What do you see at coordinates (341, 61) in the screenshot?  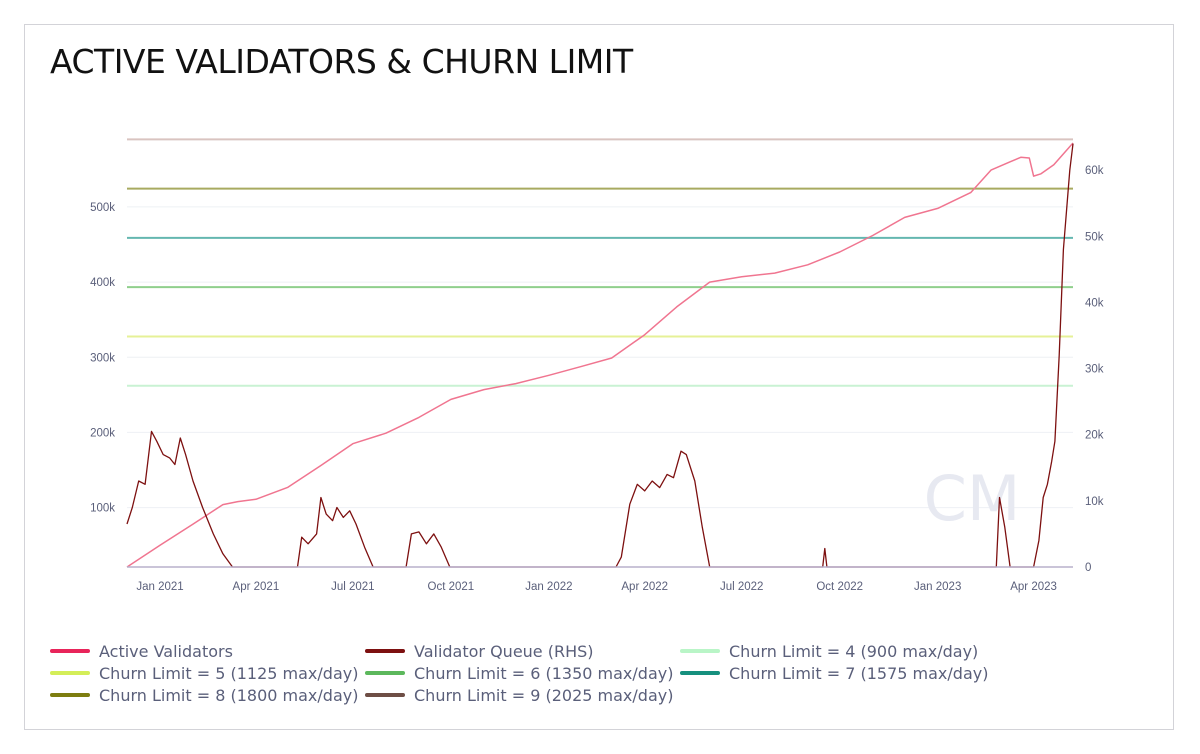 I see `chart-title: ACTIVE VALIDATORS & CHURN LIMIT` at bounding box center [341, 61].